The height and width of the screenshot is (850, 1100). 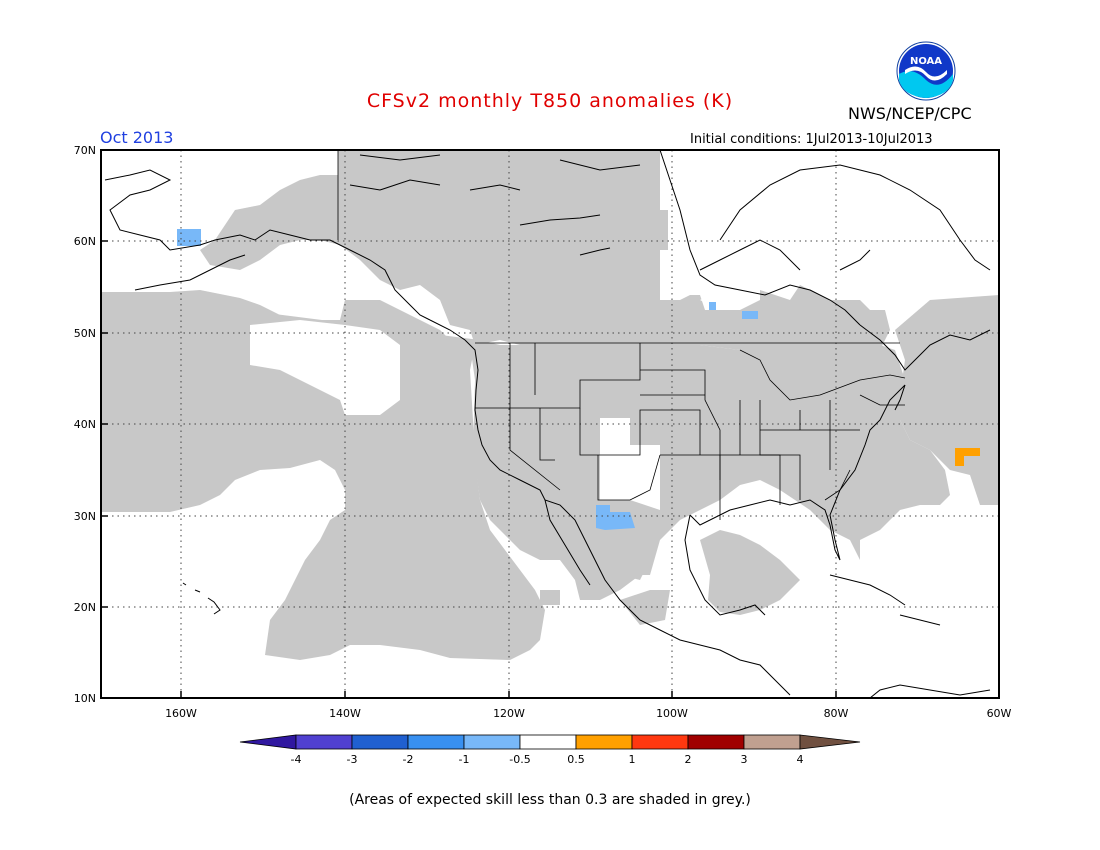 I want to click on anomaly-hudson-south, so click(x=750, y=315).